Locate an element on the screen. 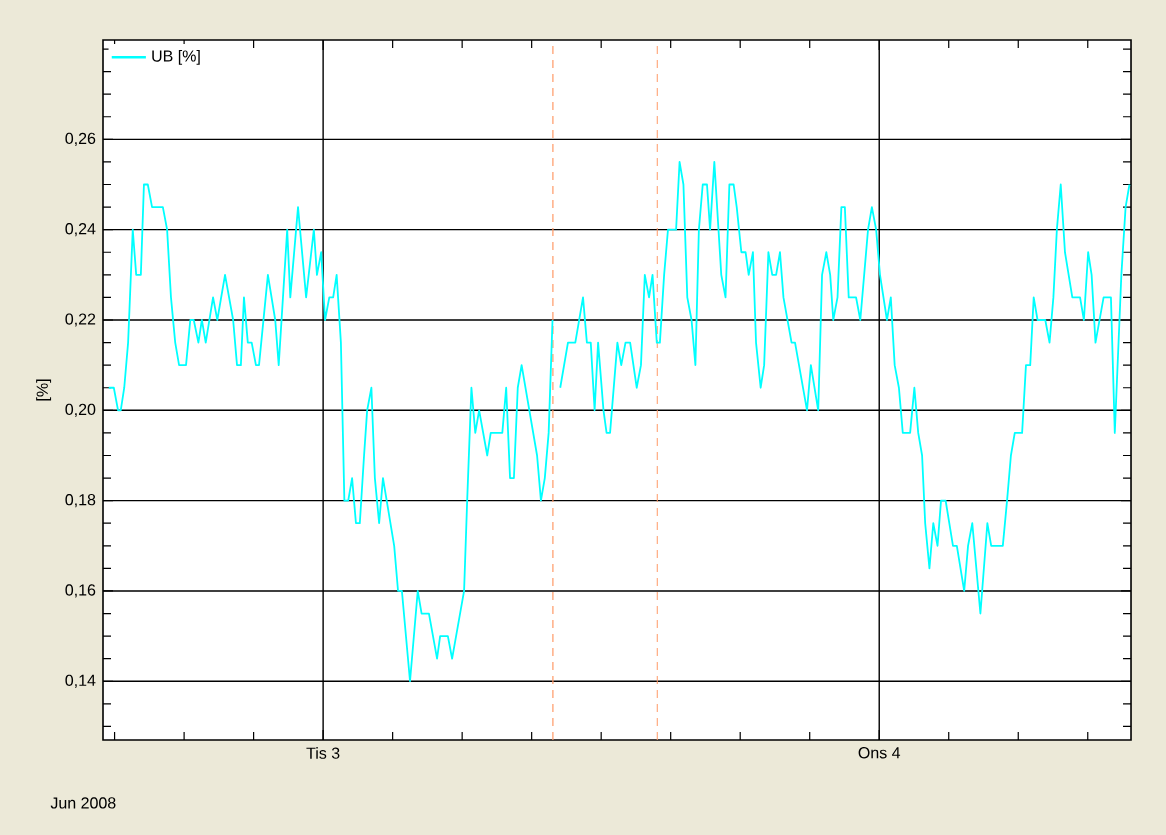 The height and width of the screenshot is (835, 1166). y-tick-label: 0,24 is located at coordinates (80, 230).